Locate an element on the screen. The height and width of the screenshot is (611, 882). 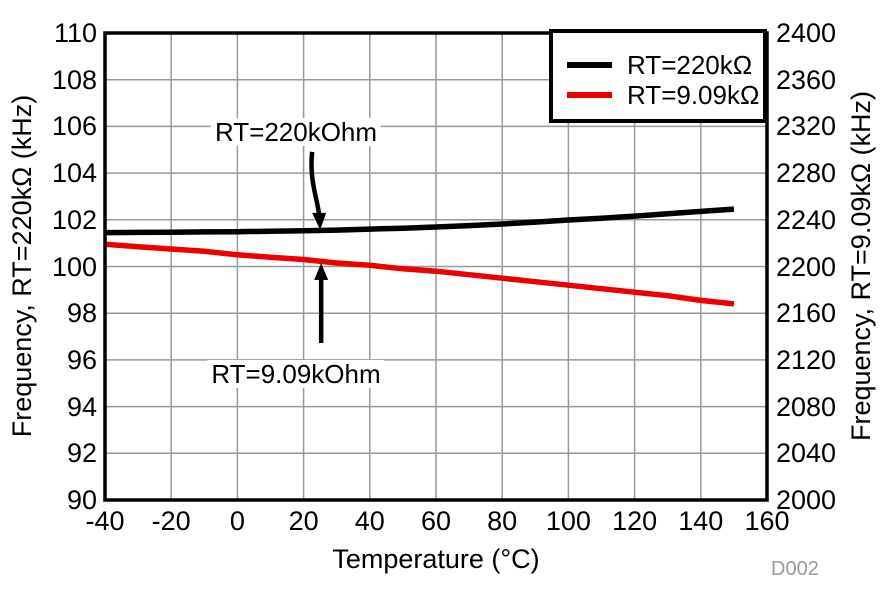
y-left-tick-label: 90 is located at coordinates (81, 500).